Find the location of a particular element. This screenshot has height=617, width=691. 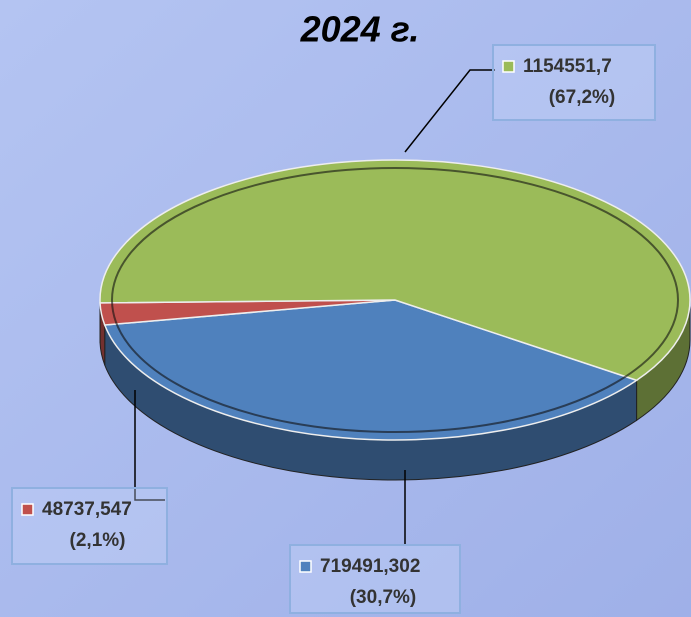

chart-title: 2024 г. is located at coordinates (360, 29).